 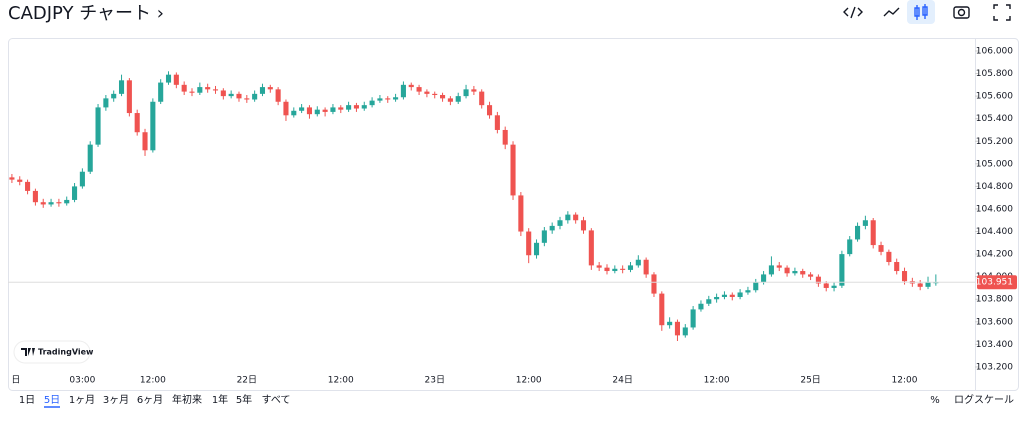 I want to click on range-button: 1ヶ月, so click(x=82, y=400).